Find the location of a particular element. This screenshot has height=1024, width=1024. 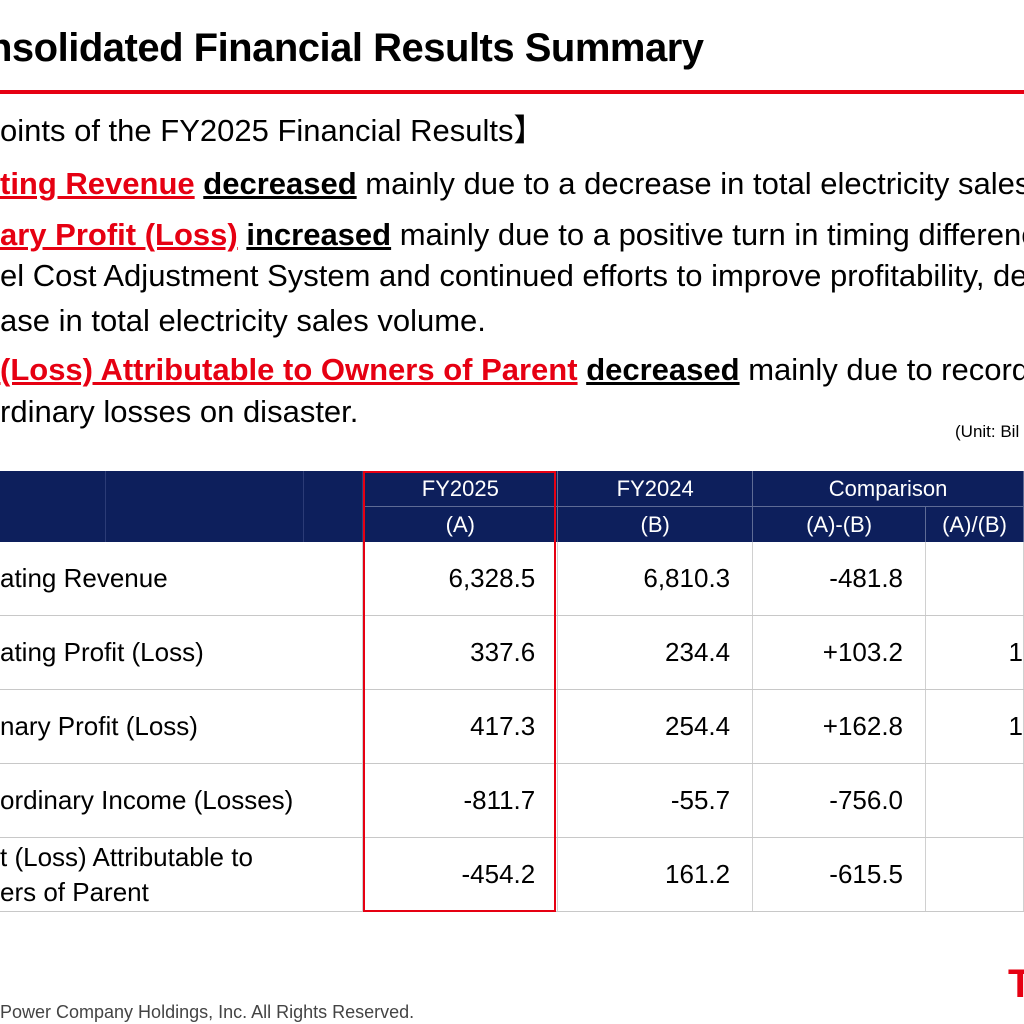

table-subheader-row: (A) (B) (A)-(B) (A)/(B) is located at coordinates (512, 524).